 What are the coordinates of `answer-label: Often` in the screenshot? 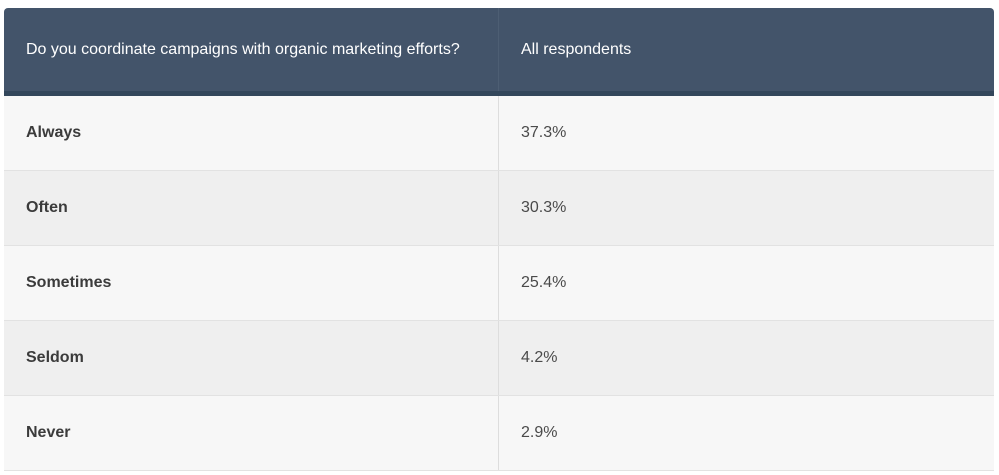 It's located at (251, 208).